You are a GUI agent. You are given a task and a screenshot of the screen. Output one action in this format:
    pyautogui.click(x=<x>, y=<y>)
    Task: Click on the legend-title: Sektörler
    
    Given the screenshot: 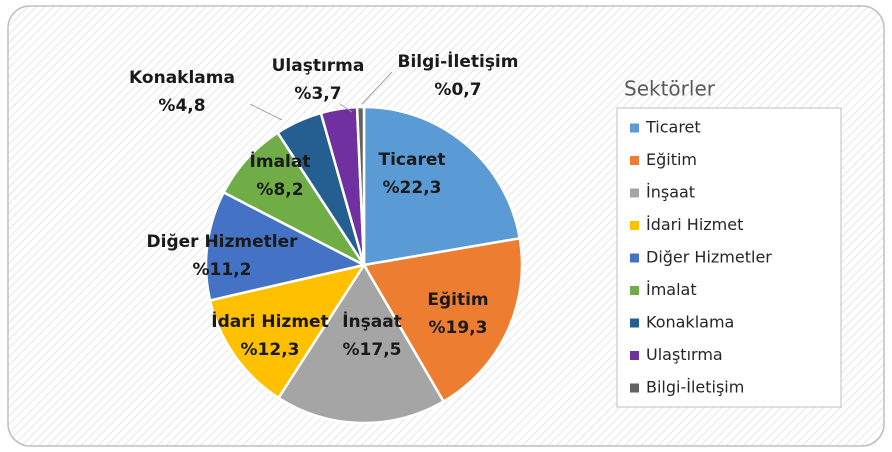 What is the action you would take?
    pyautogui.click(x=670, y=89)
    